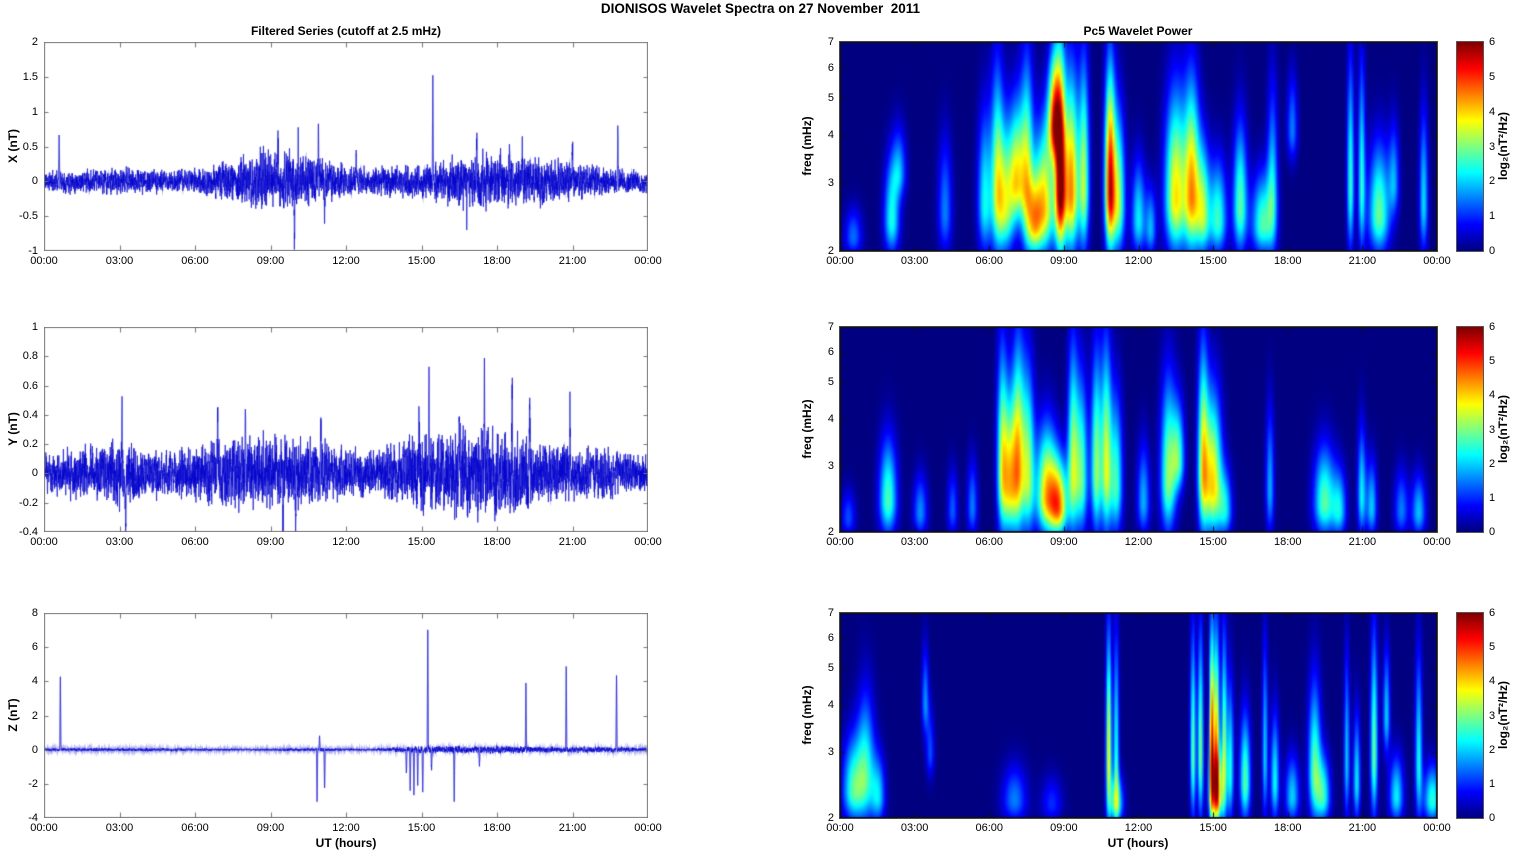 Image resolution: width=1521 pixels, height=854 pixels. Describe the element at coordinates (1503, 715) in the screenshot. I see `colorbar-label-z: log₂(nT²/Hz)` at that location.